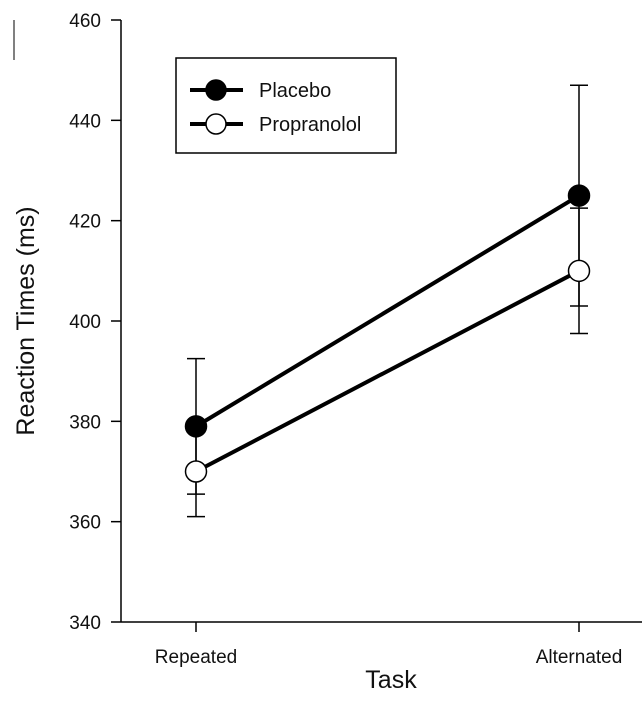  What do you see at coordinates (85, 623) in the screenshot?
I see `y-tick-label: 340` at bounding box center [85, 623].